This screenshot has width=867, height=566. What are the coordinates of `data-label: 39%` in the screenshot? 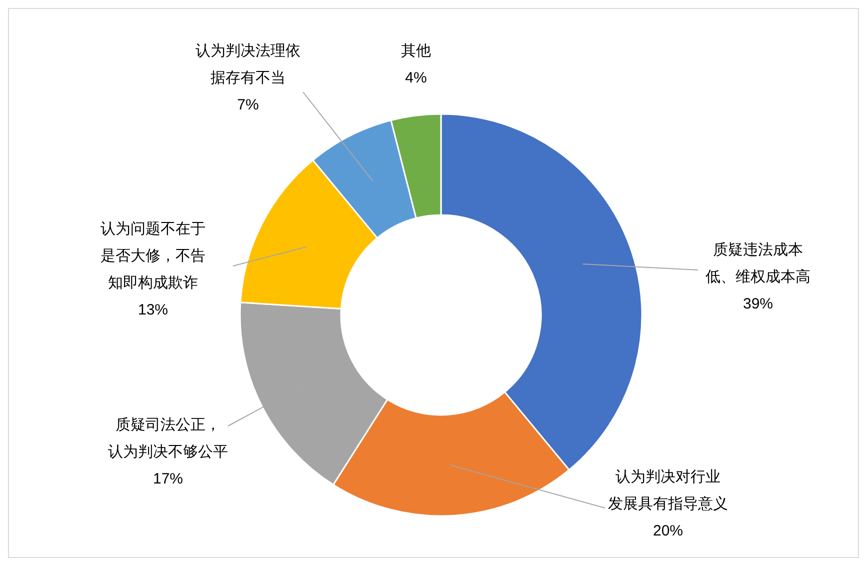 It's located at (758, 303).